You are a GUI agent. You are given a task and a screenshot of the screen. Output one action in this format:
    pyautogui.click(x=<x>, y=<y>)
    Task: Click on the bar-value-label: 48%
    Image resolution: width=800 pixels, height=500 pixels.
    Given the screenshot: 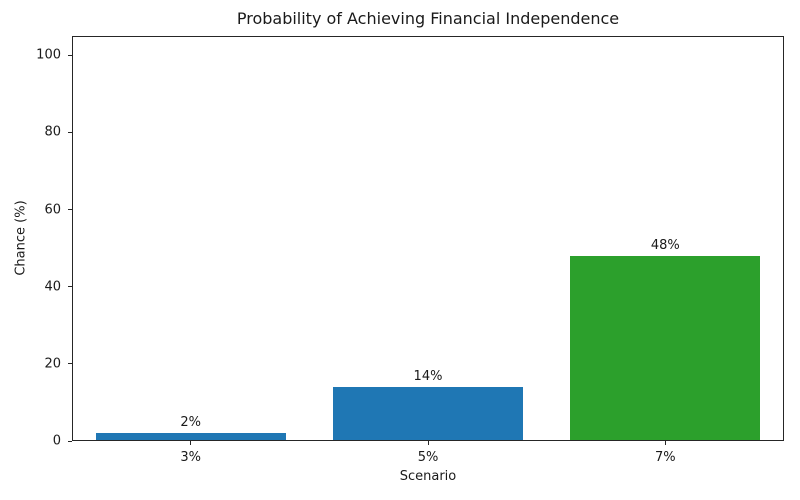 What is the action you would take?
    pyautogui.click(x=665, y=245)
    